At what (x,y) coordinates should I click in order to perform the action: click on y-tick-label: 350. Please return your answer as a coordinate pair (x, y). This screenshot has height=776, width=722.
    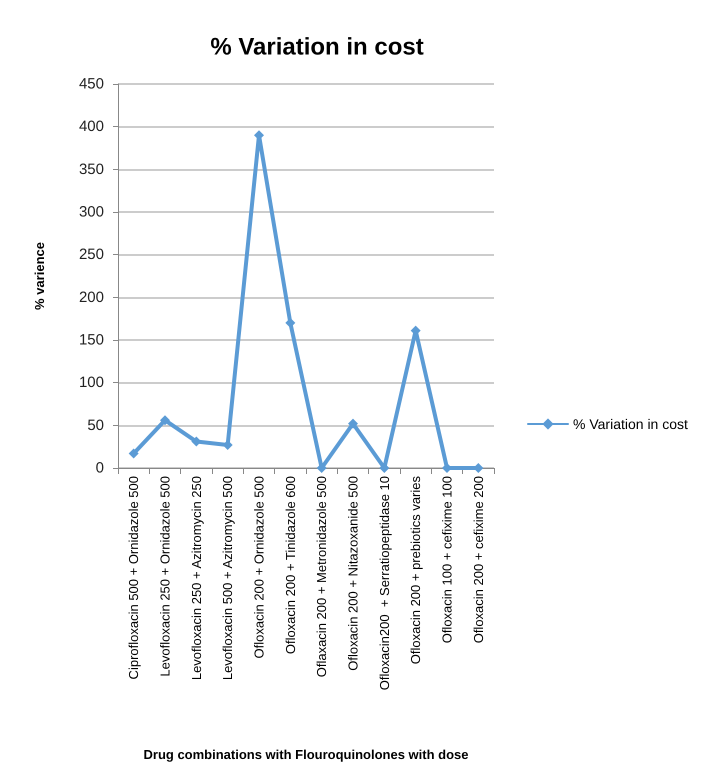
    Looking at the image, I should click on (91, 169).